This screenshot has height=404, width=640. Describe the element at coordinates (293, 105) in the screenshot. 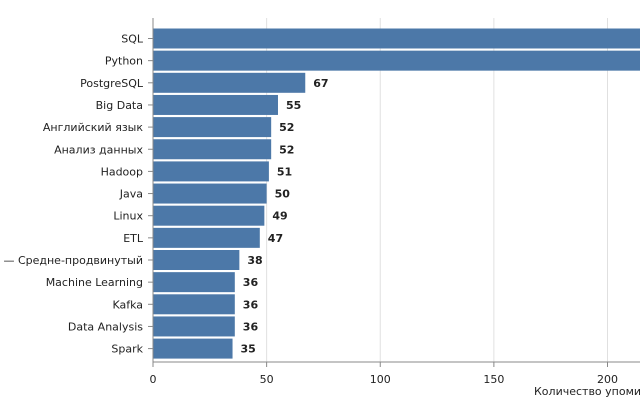

I see `value-label: 55` at that location.